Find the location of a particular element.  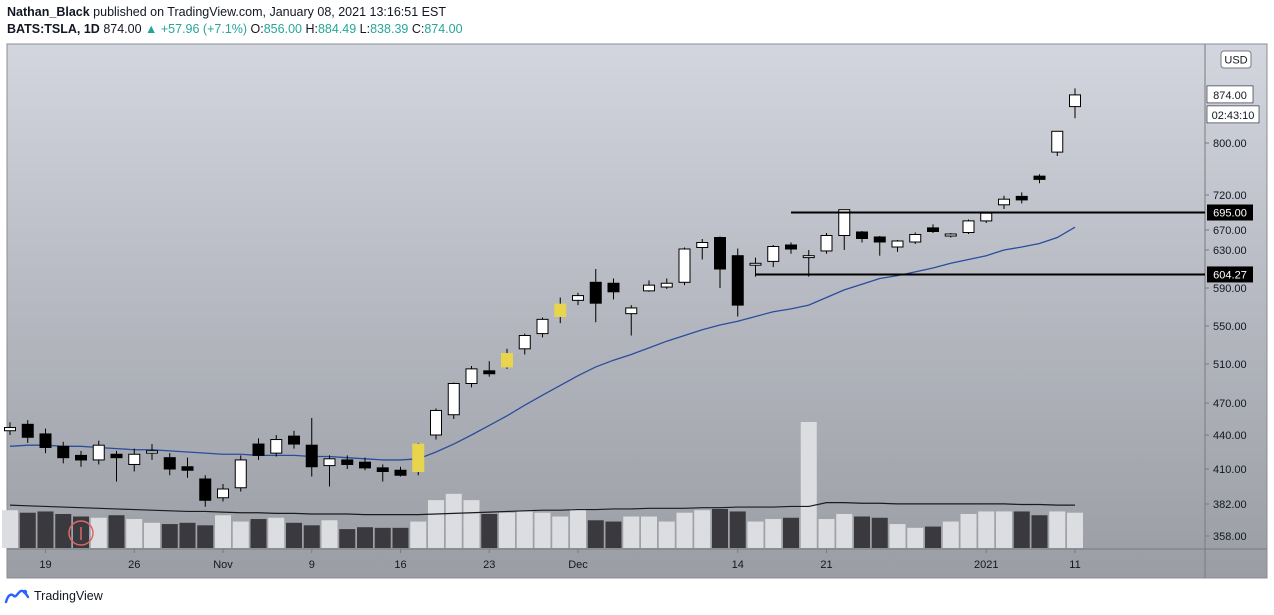

price-tick-label: 590.00 is located at coordinates (1230, 289).